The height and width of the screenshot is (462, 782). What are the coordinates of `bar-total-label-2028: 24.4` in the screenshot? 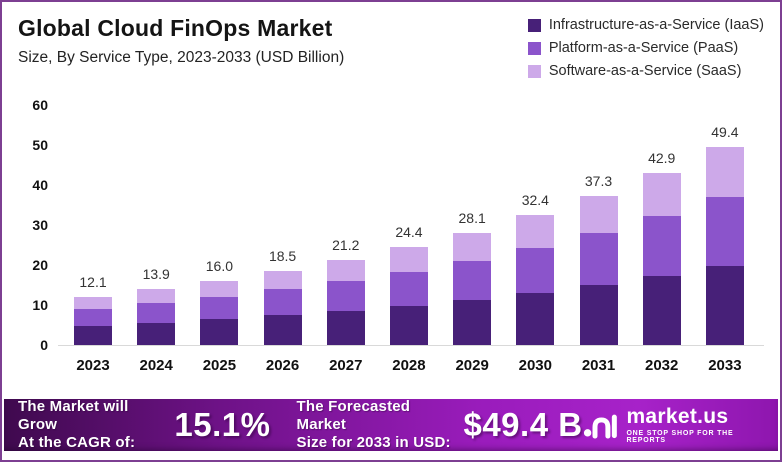 It's located at (409, 232).